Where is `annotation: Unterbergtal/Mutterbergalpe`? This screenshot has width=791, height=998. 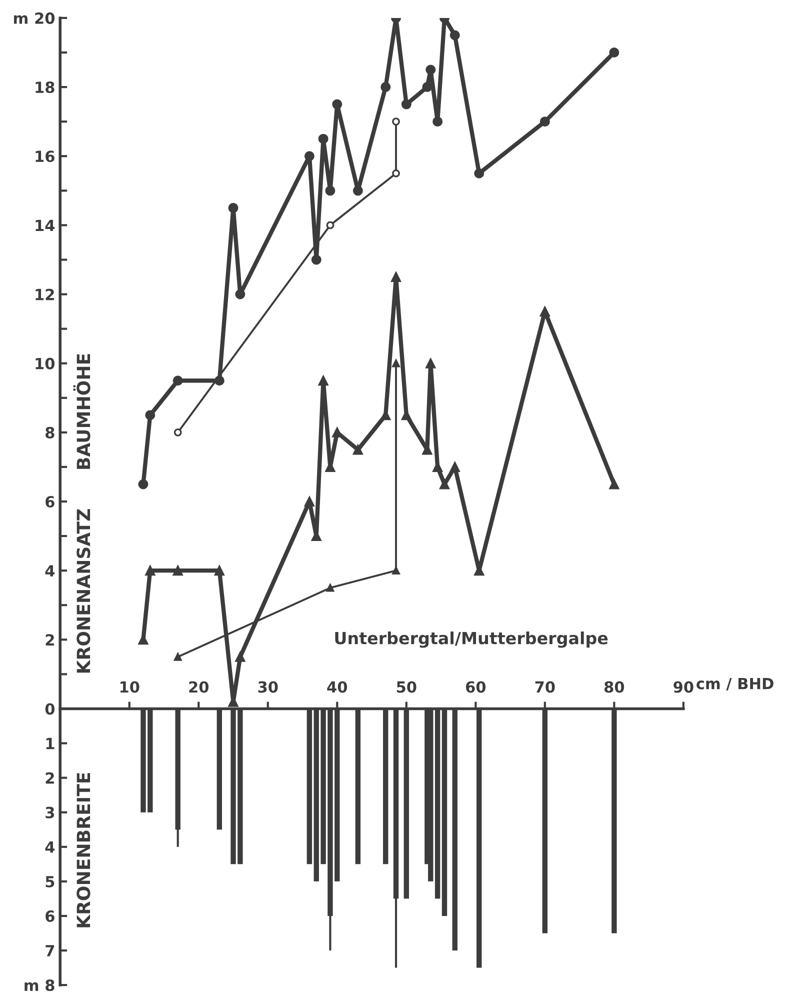 annotation: Unterbergtal/Mutterbergalpe is located at coordinates (471, 640).